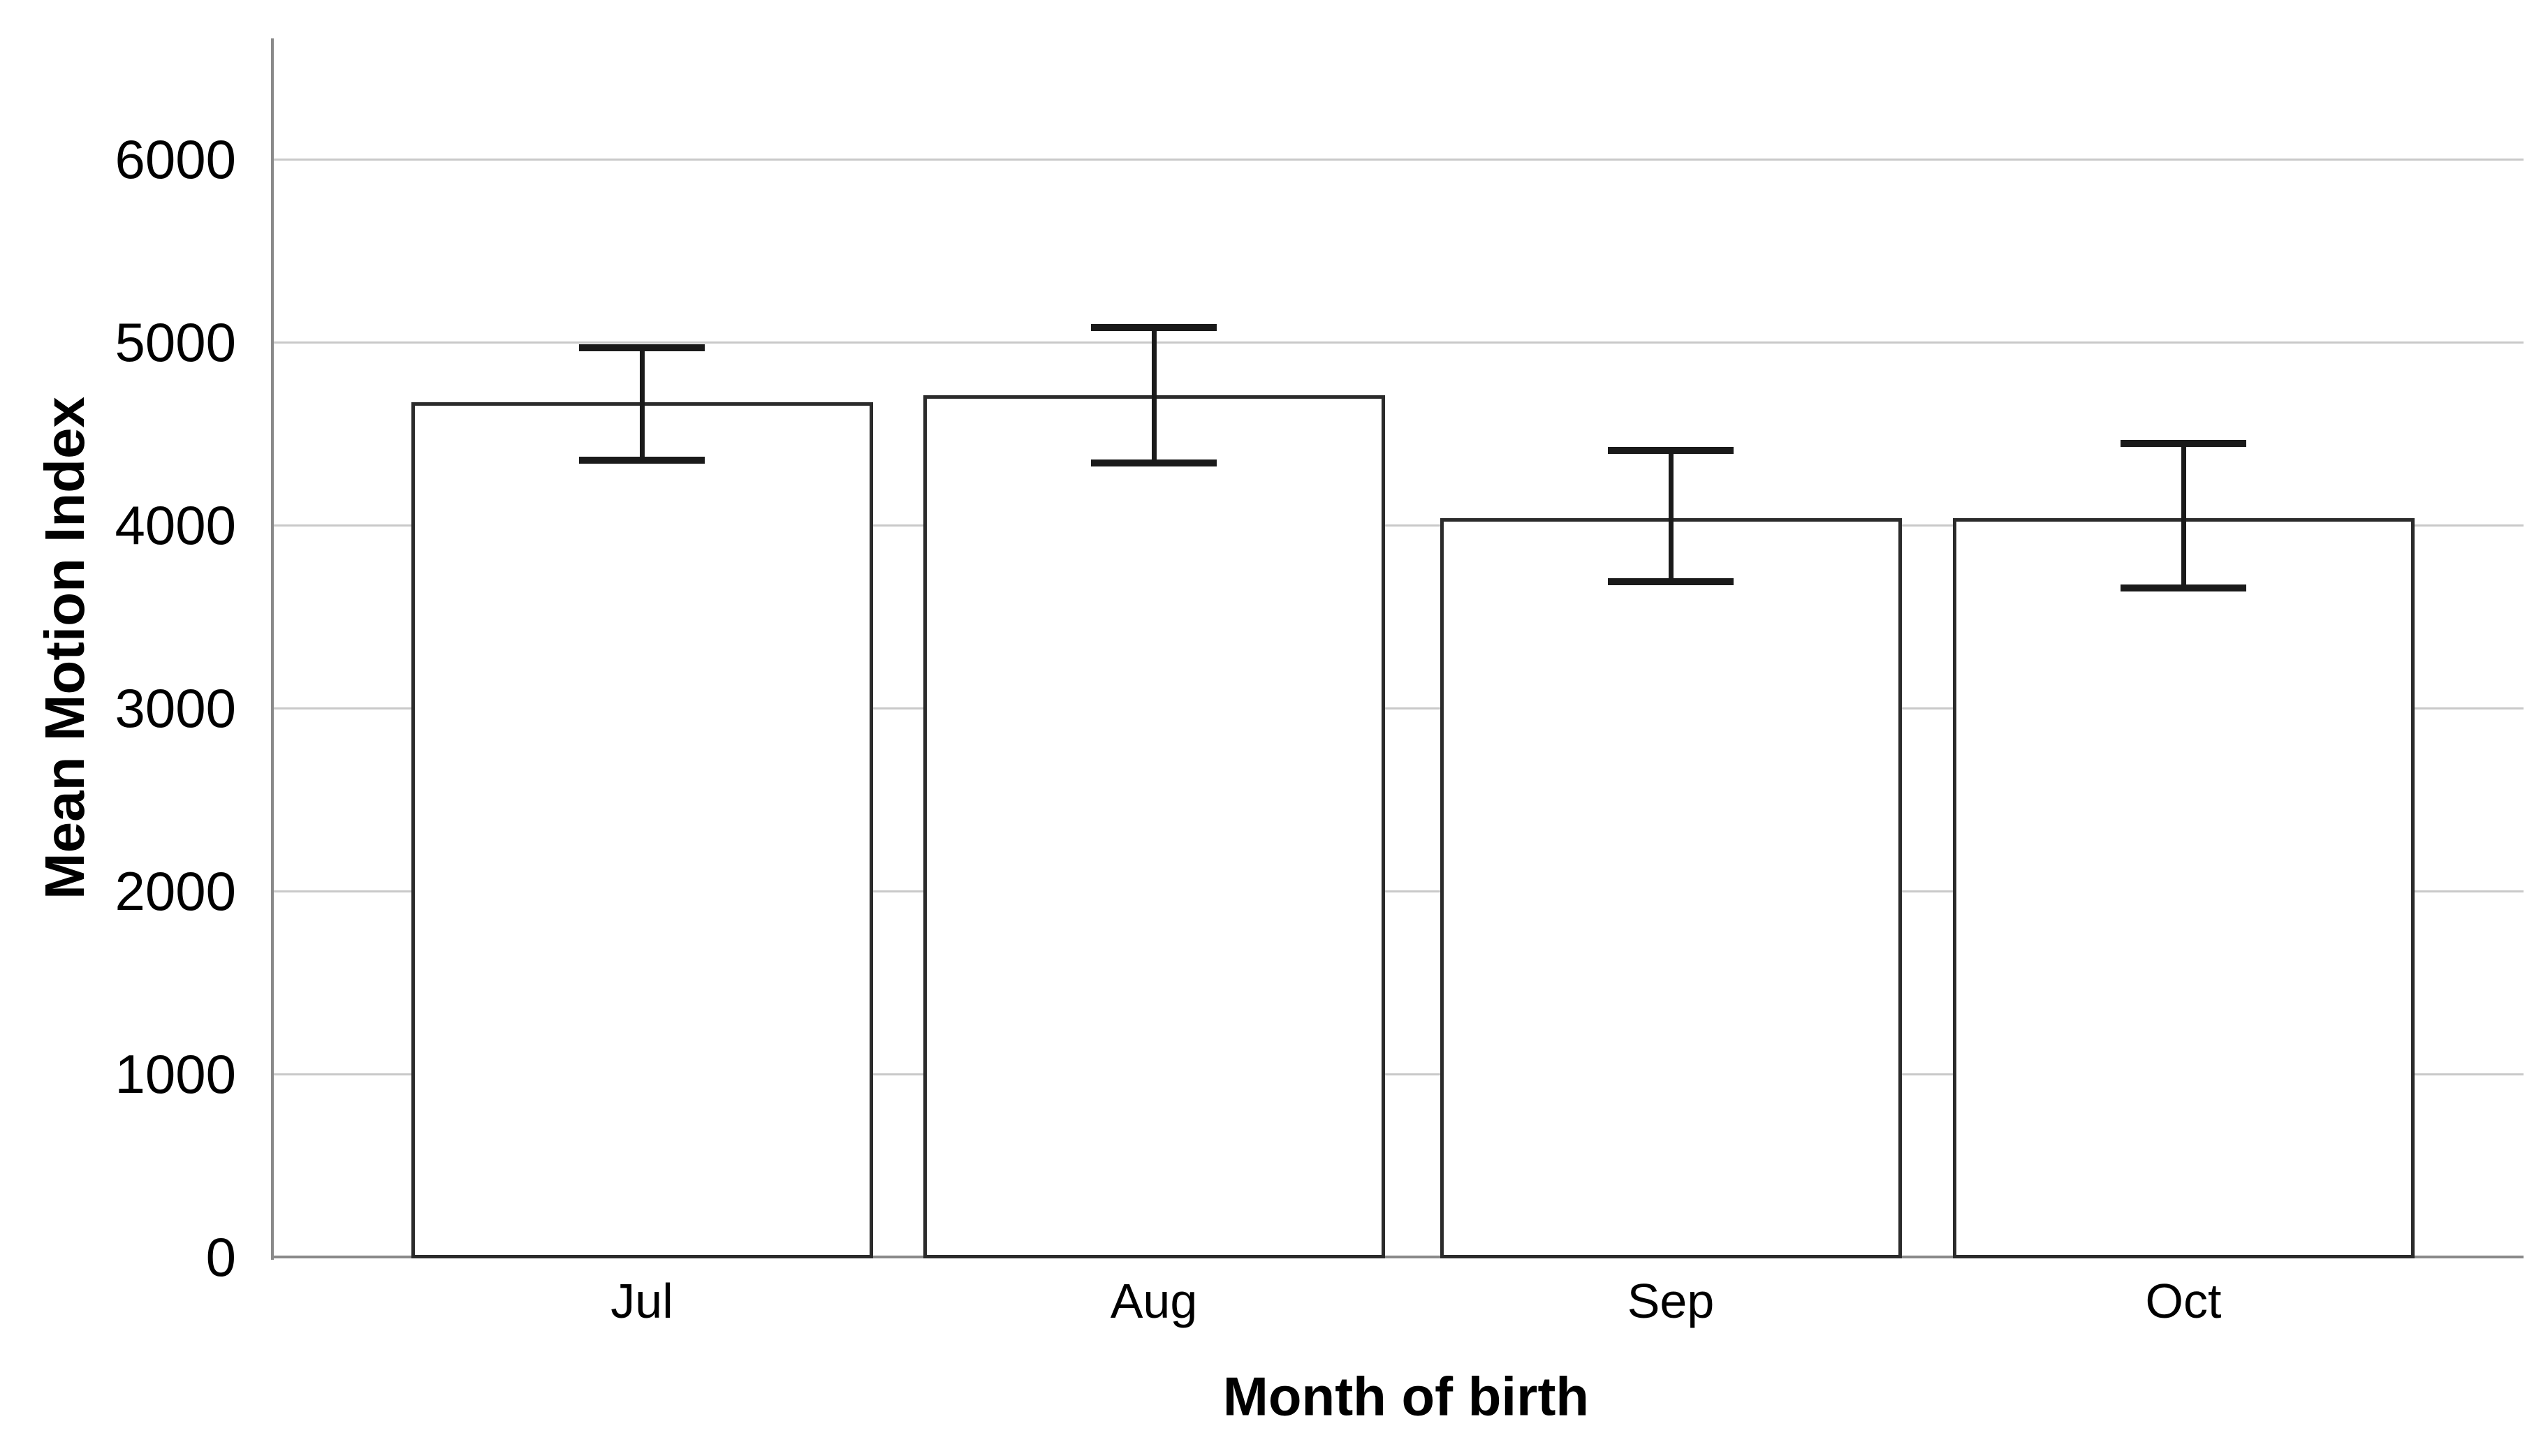 This screenshot has height=1456, width=2541. What do you see at coordinates (220, 1257) in the screenshot?
I see `y-tick-label: 0` at bounding box center [220, 1257].